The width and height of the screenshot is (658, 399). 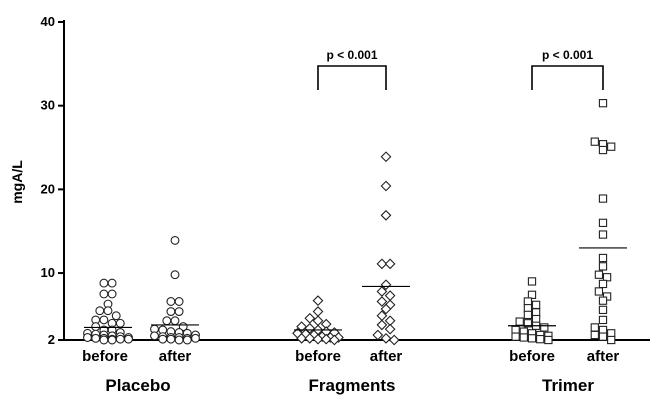 What do you see at coordinates (51, 339) in the screenshot?
I see `y-tick-label: 2` at bounding box center [51, 339].